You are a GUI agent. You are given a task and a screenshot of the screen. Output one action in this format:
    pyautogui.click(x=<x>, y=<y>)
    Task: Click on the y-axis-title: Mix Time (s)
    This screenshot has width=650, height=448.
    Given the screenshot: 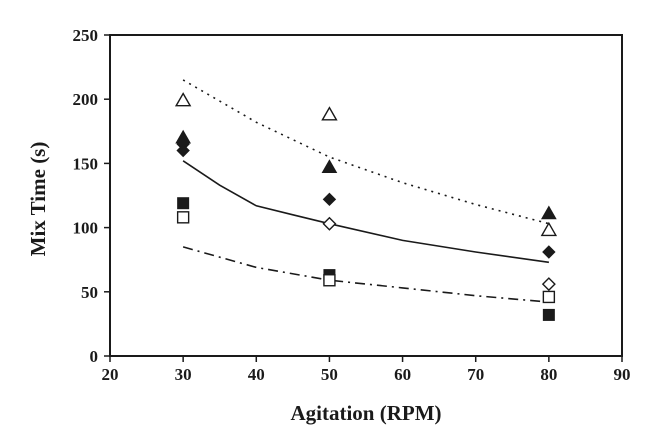 What is the action you would take?
    pyautogui.click(x=38, y=199)
    